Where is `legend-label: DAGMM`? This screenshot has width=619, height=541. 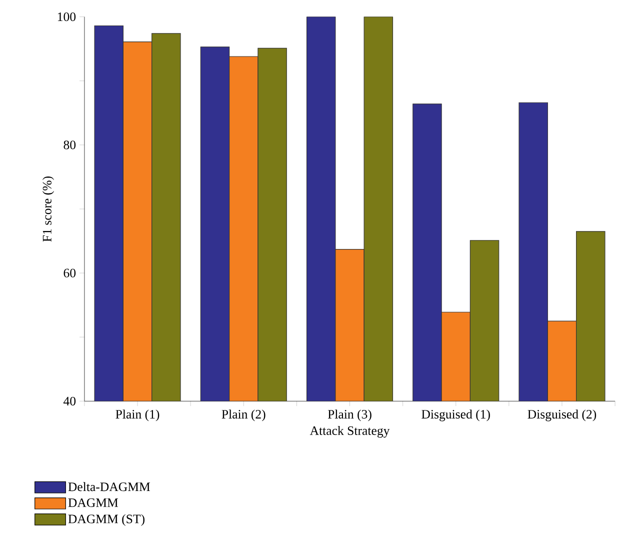 legend-label: DAGMM is located at coordinates (93, 502).